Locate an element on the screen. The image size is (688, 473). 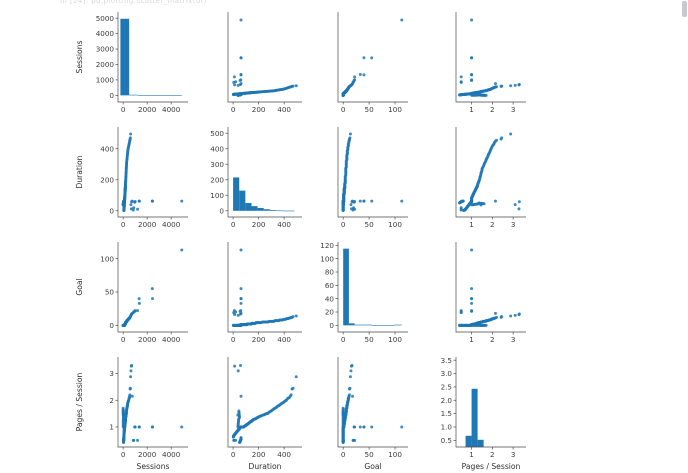
x-tick-label: 2000 is located at coordinates (147, 224).